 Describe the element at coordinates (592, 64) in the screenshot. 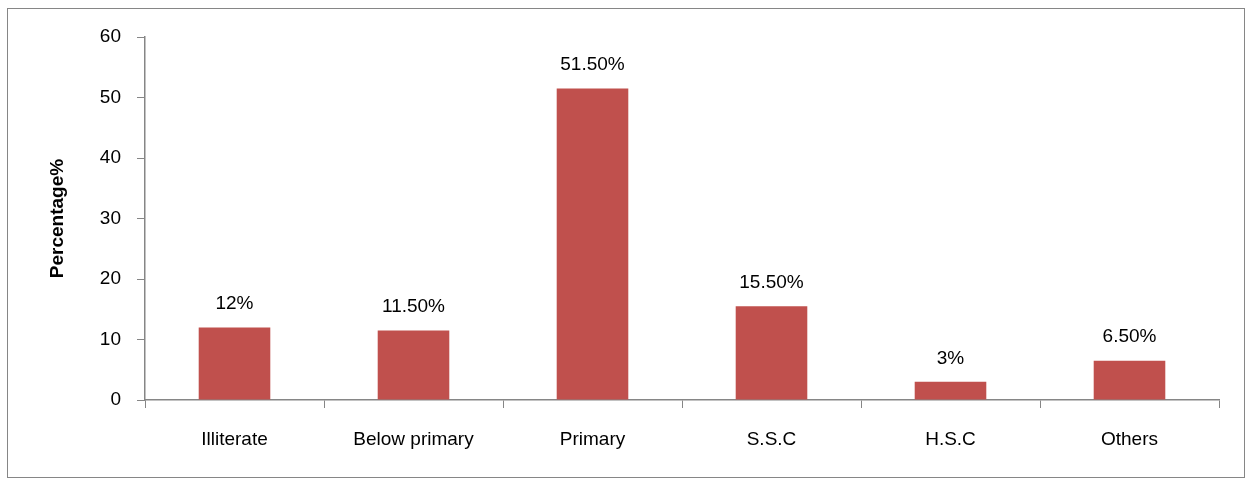

I see `data-label: 51.50%` at that location.